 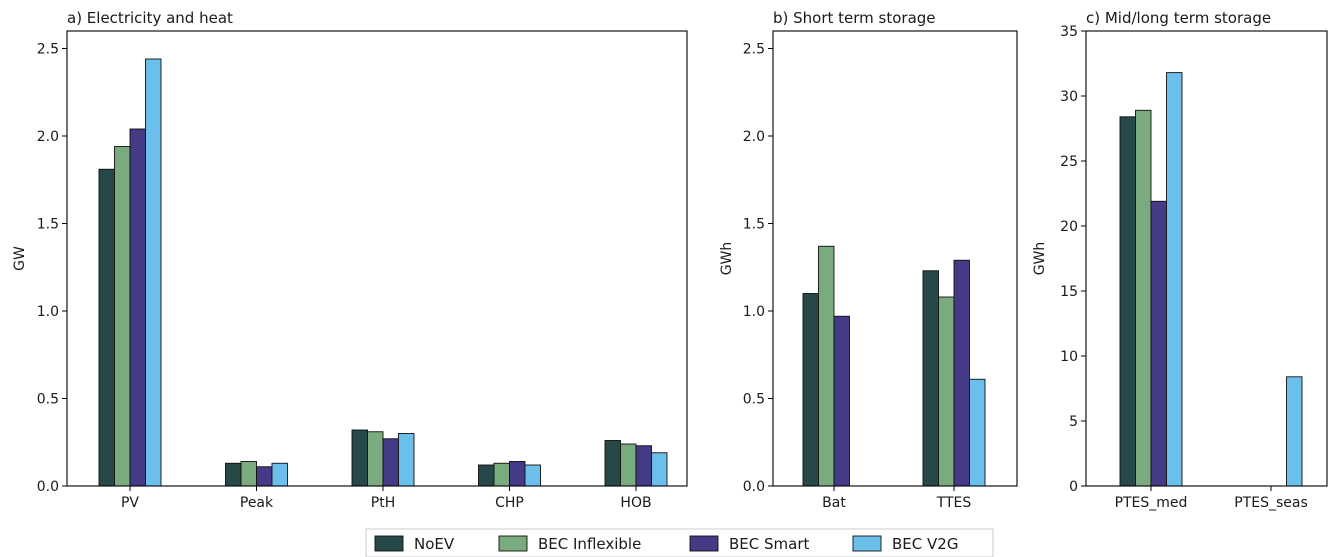 What do you see at coordinates (1294, 431) in the screenshot?
I see `bar-PTES_seas-bec-v2g` at bounding box center [1294, 431].